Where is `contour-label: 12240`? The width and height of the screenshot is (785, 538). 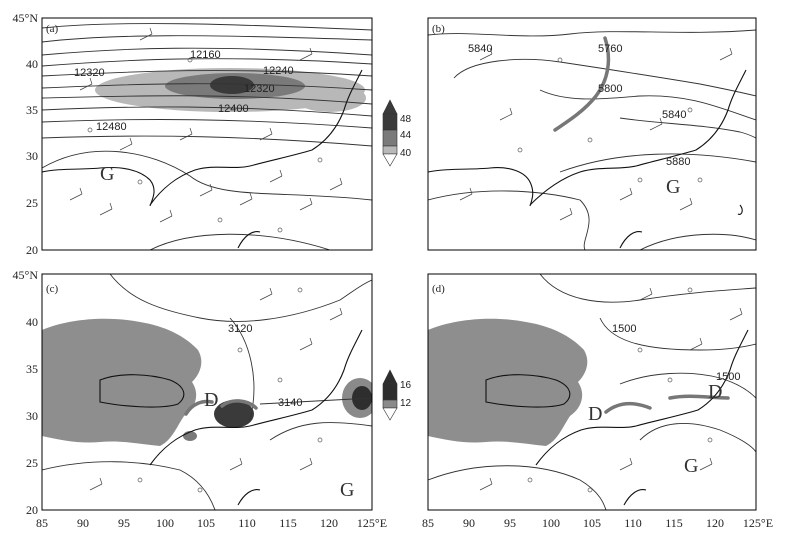
contour-label: 12240 is located at coordinates (278, 71).